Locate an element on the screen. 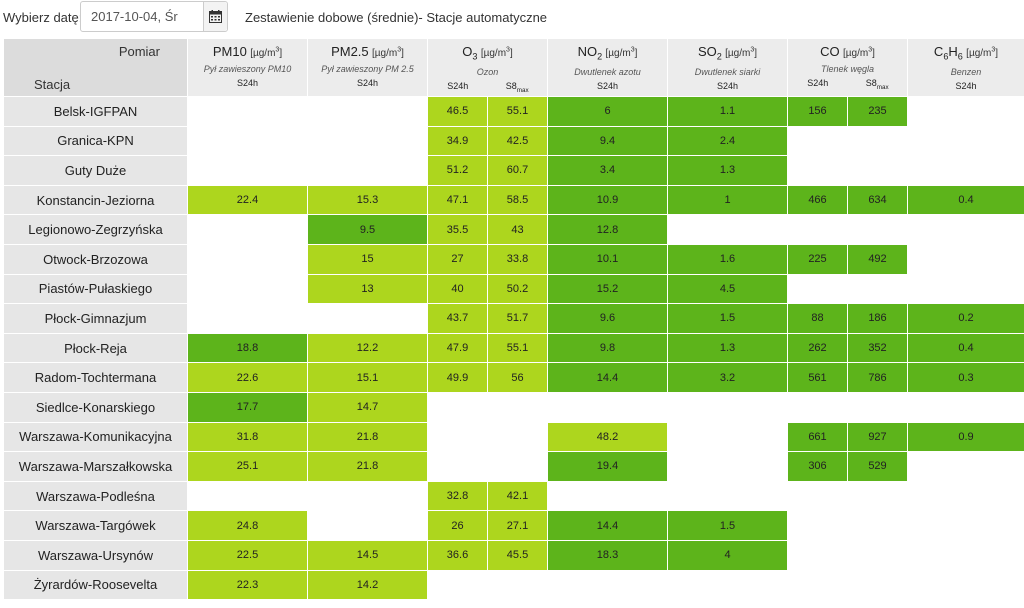 This screenshot has height=608, width=1024. value-cell-pm25: 14.2 is located at coordinates (367, 585).